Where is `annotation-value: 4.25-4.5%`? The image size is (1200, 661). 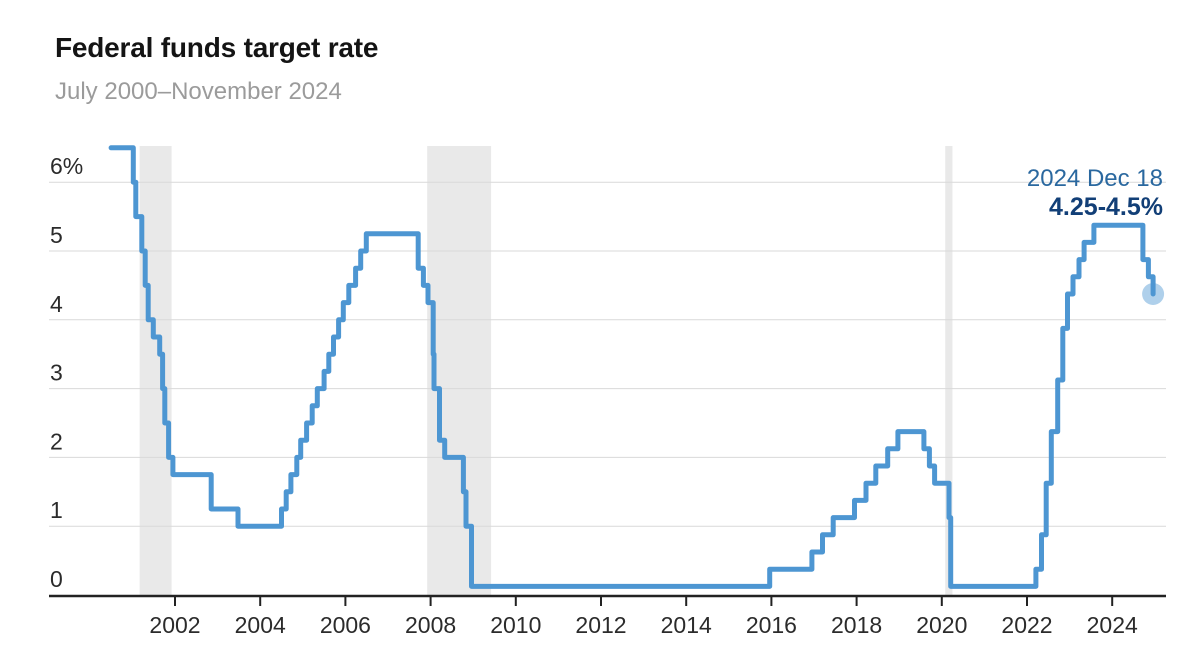 annotation-value: 4.25-4.5% is located at coordinates (1106, 207).